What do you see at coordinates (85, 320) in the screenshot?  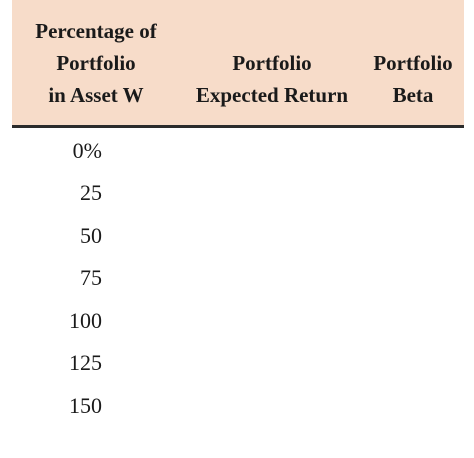 I see `percentage-cell: 100` at bounding box center [85, 320].